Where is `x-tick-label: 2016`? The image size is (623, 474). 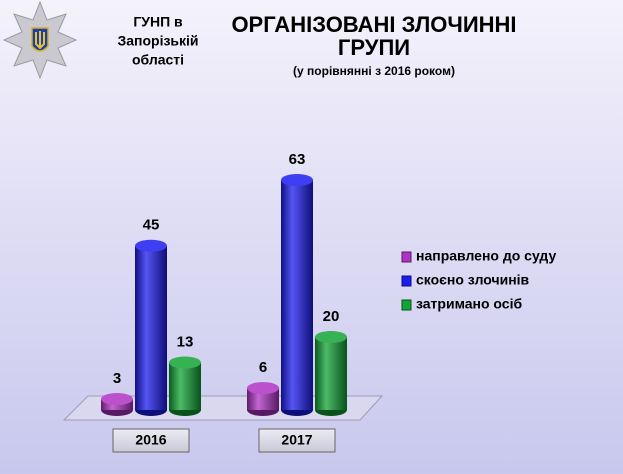
x-tick-label: 2016 is located at coordinates (150, 440).